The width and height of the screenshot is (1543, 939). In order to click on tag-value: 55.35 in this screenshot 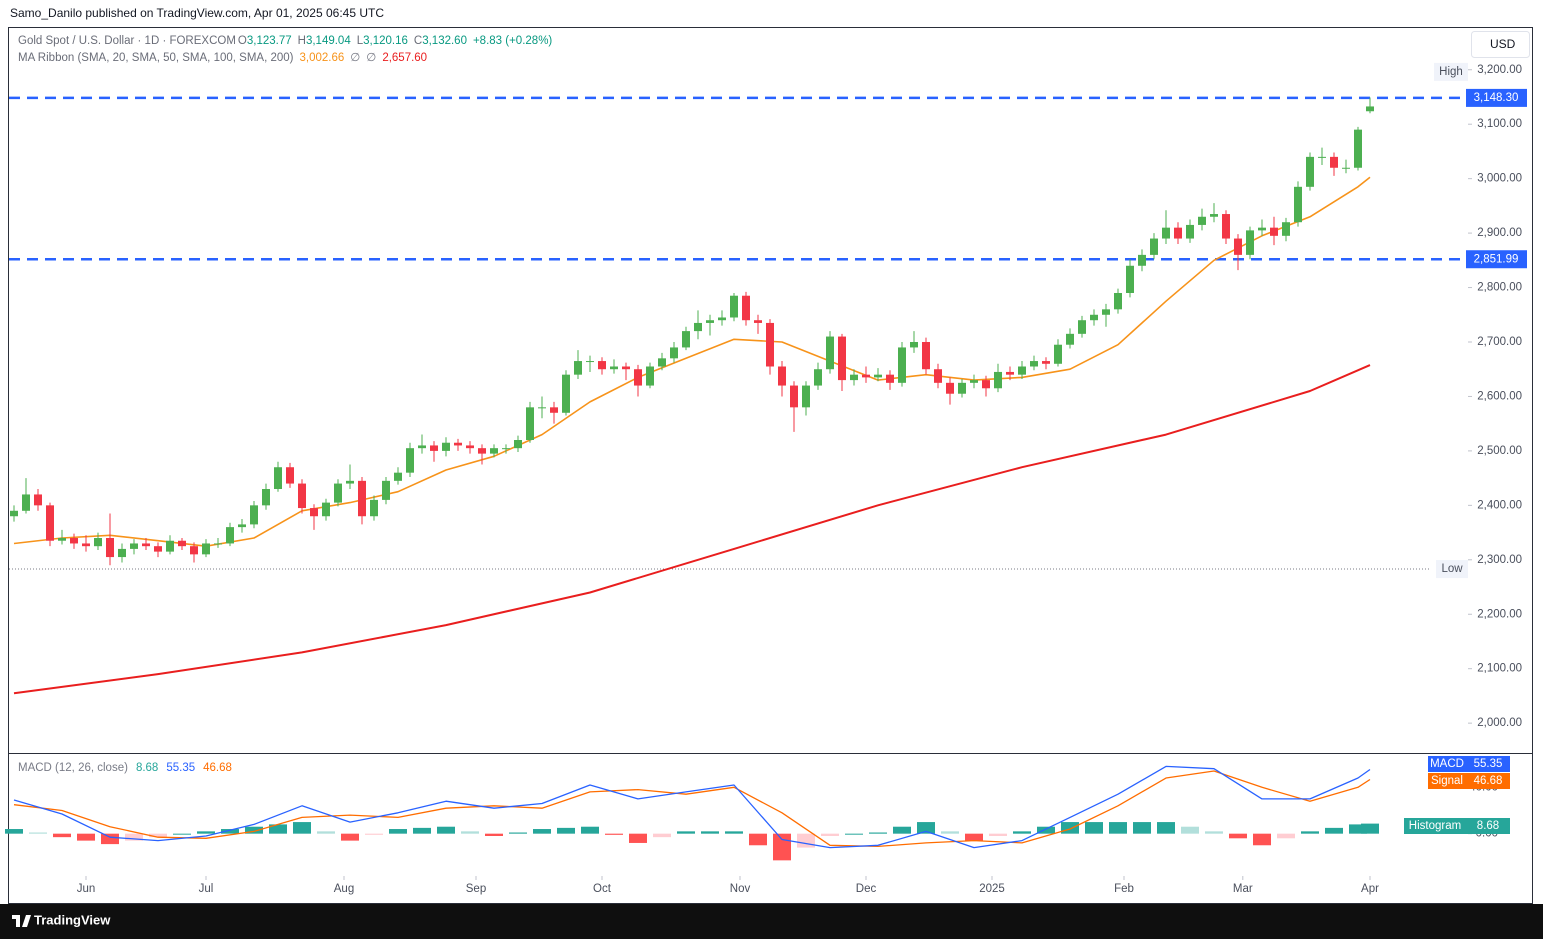, I will do `click(1488, 764)`.